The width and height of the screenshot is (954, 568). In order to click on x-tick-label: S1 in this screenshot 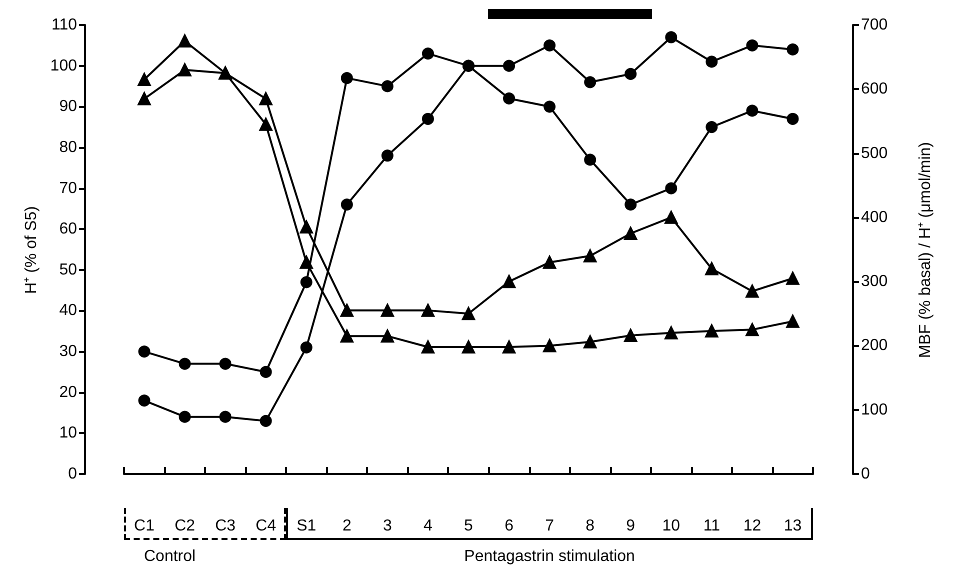, I will do `click(306, 526)`.